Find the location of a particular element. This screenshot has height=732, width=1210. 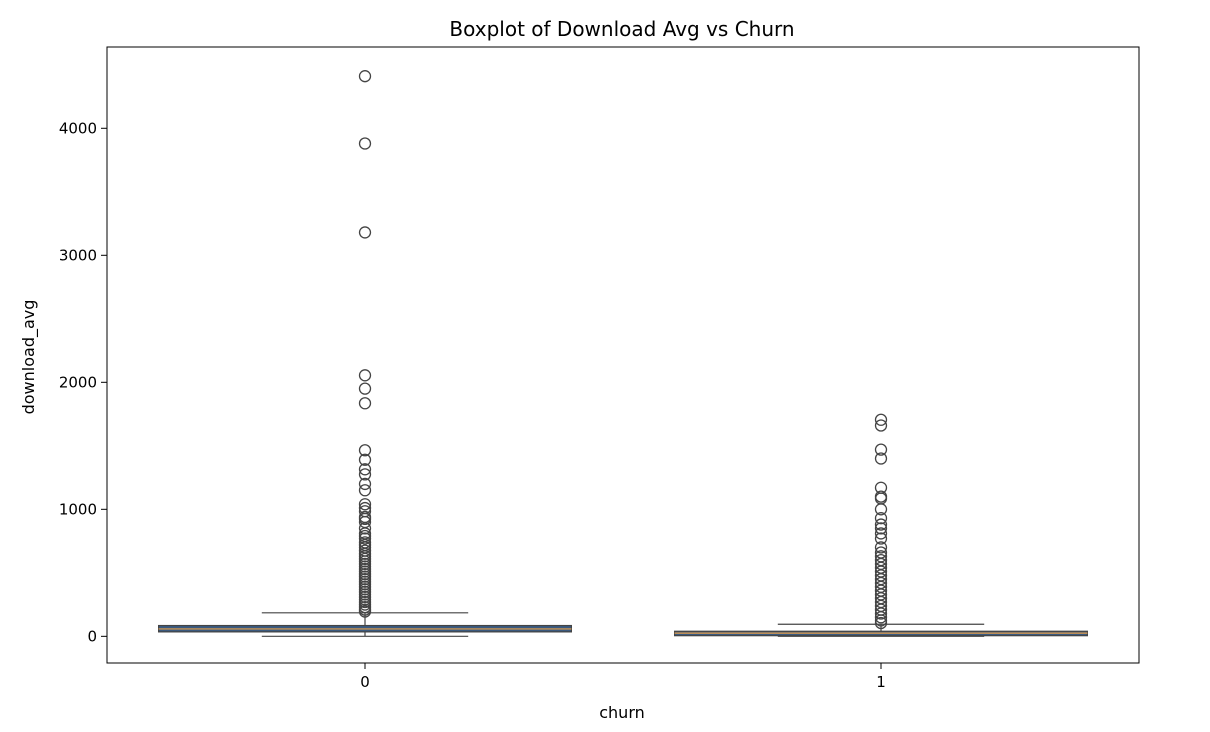

y-tick-label: 3000 is located at coordinates (78, 255).